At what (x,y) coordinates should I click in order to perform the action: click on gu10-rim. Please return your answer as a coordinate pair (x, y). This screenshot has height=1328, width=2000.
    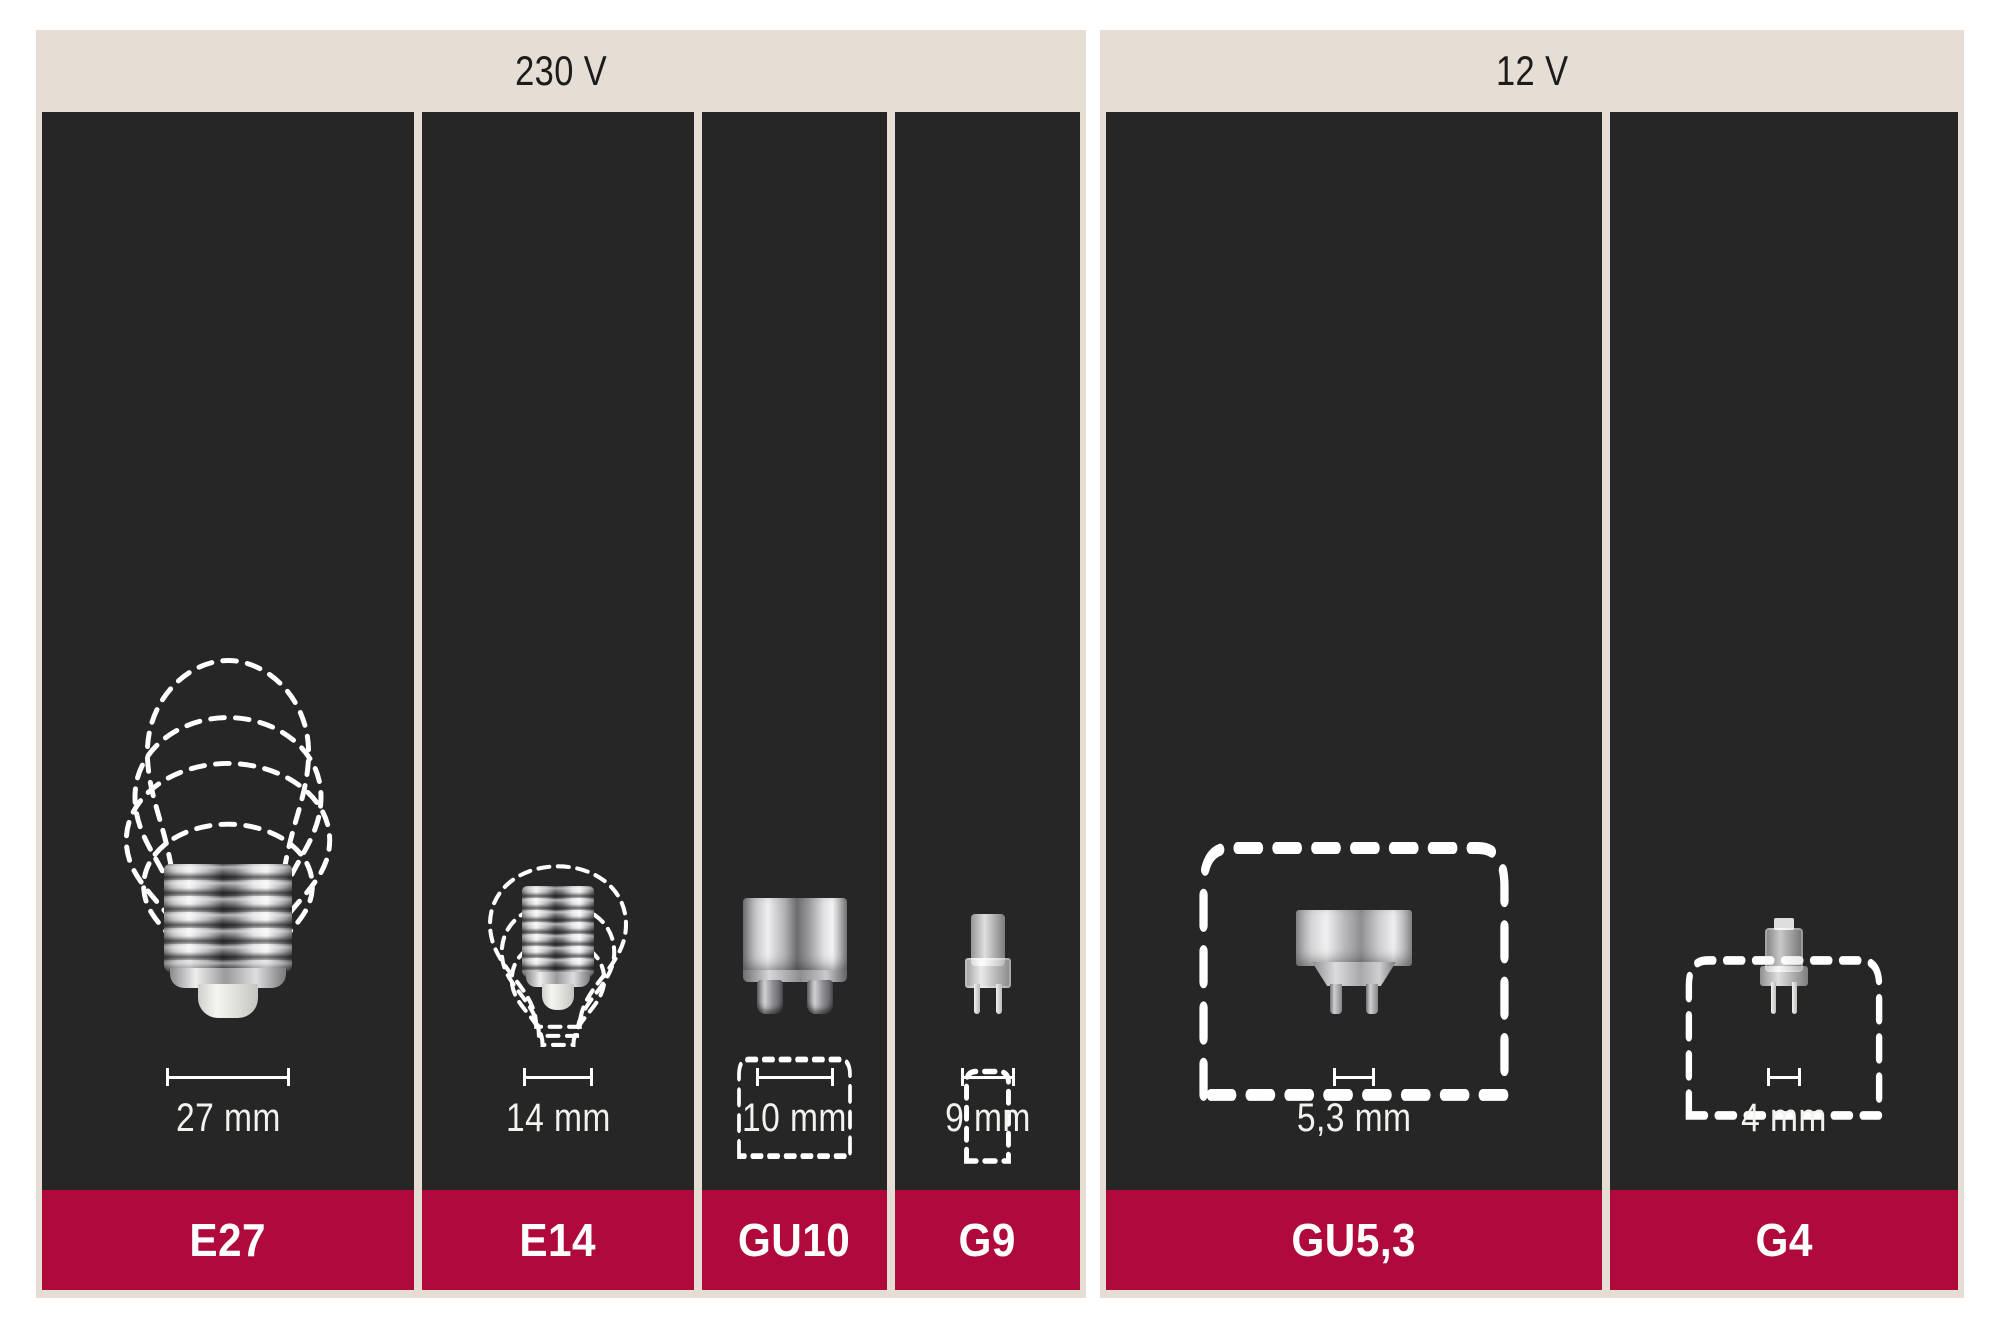
    Looking at the image, I should click on (794, 976).